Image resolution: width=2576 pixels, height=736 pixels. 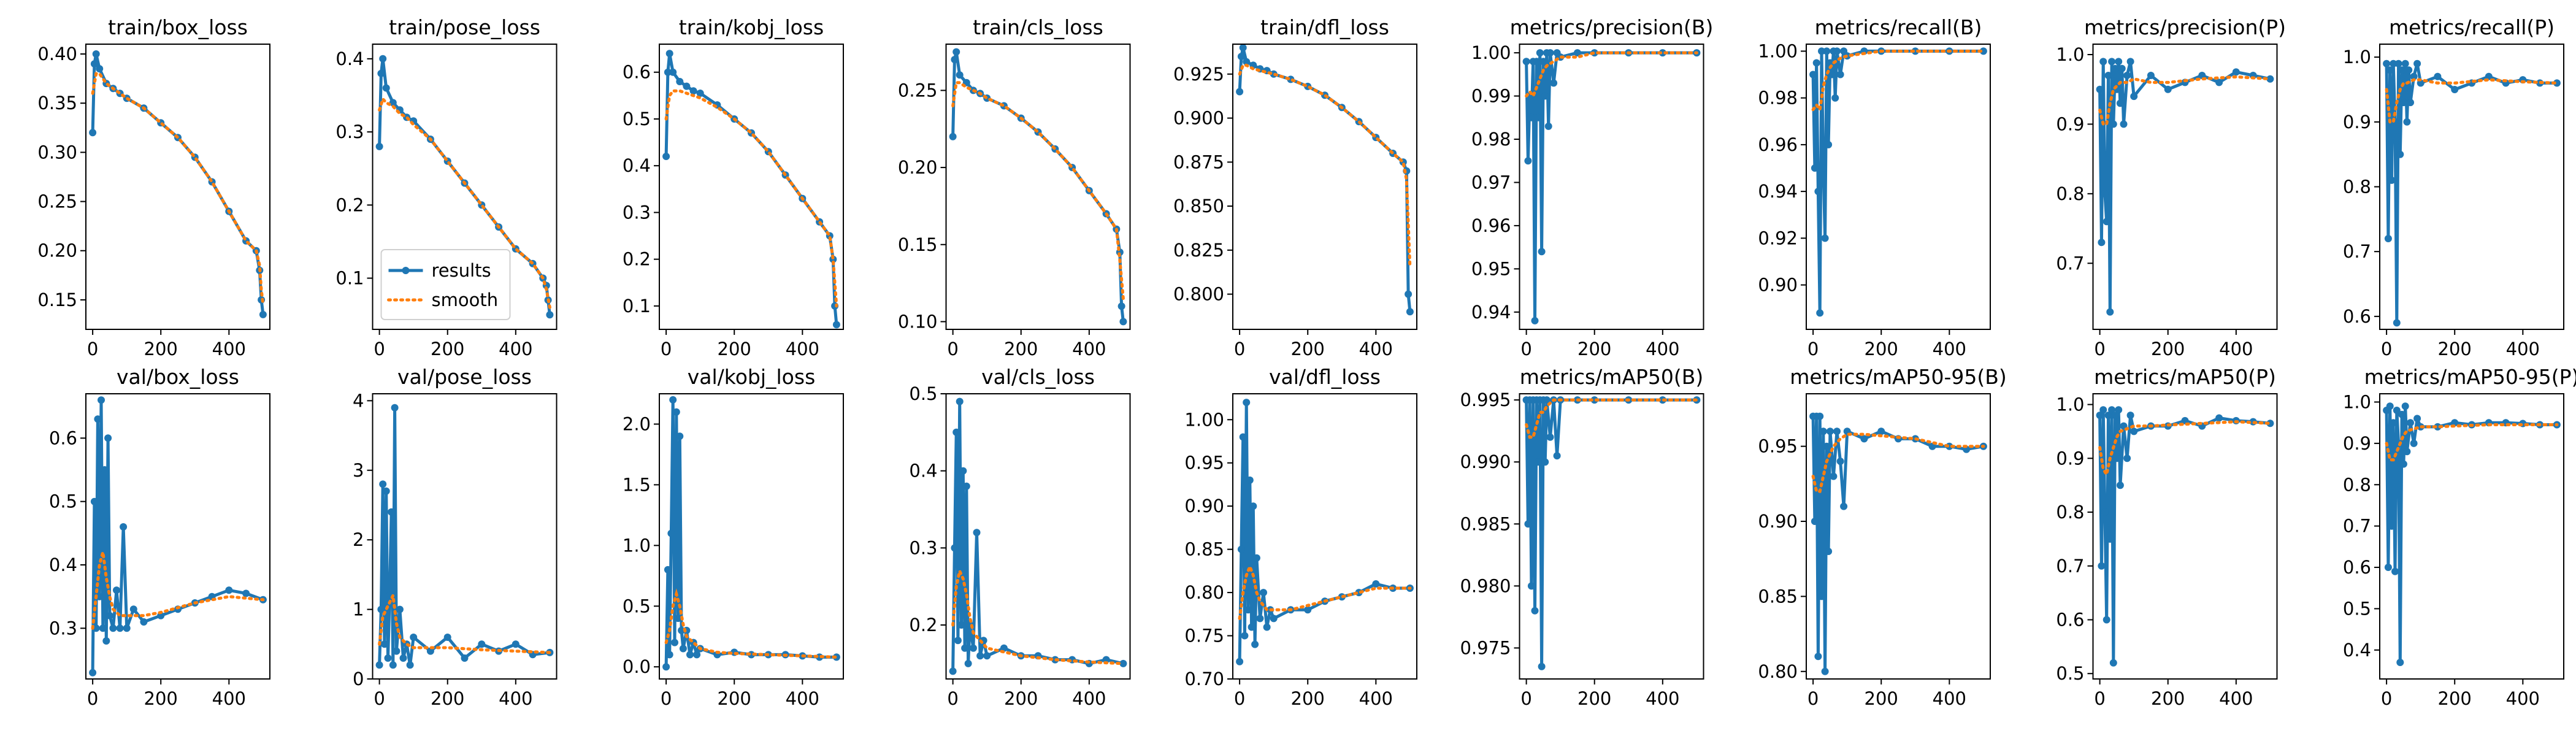 What do you see at coordinates (1204, 506) in the screenshot?
I see `y-tick-label: 0.90` at bounding box center [1204, 506].